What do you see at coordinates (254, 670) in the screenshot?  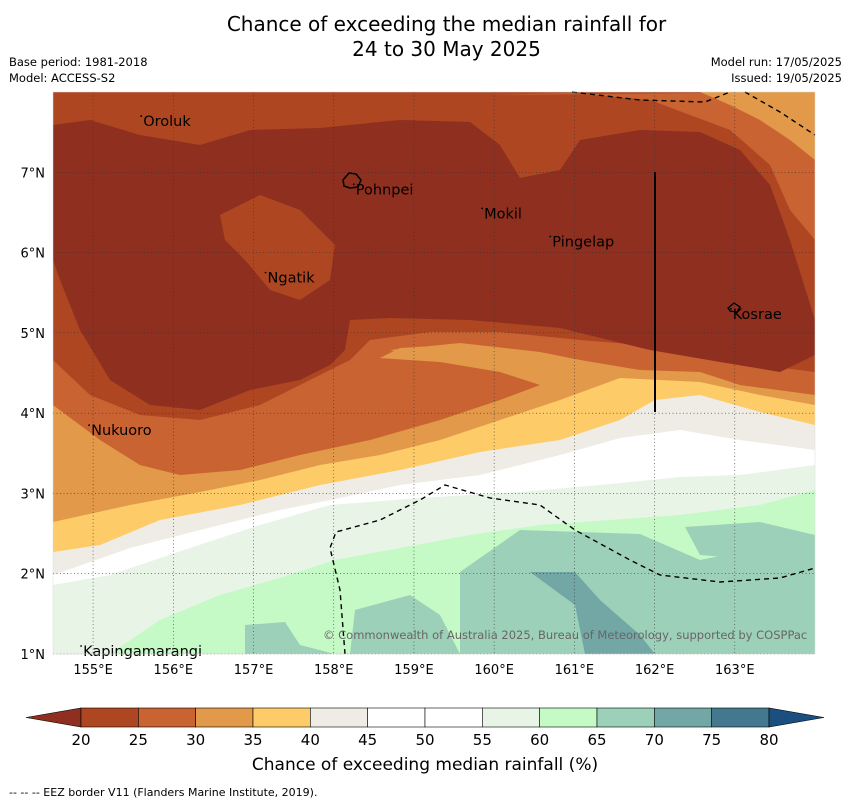 I see `longitude-tick-label: 157°E` at bounding box center [254, 670].